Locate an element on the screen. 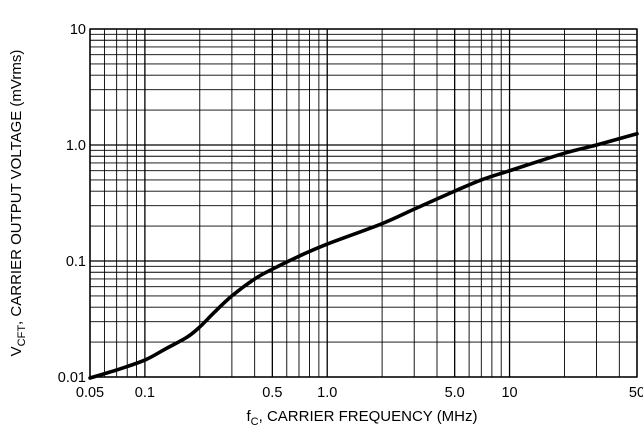 This screenshot has height=435, width=643. x-tick-label: 50 is located at coordinates (636, 393).